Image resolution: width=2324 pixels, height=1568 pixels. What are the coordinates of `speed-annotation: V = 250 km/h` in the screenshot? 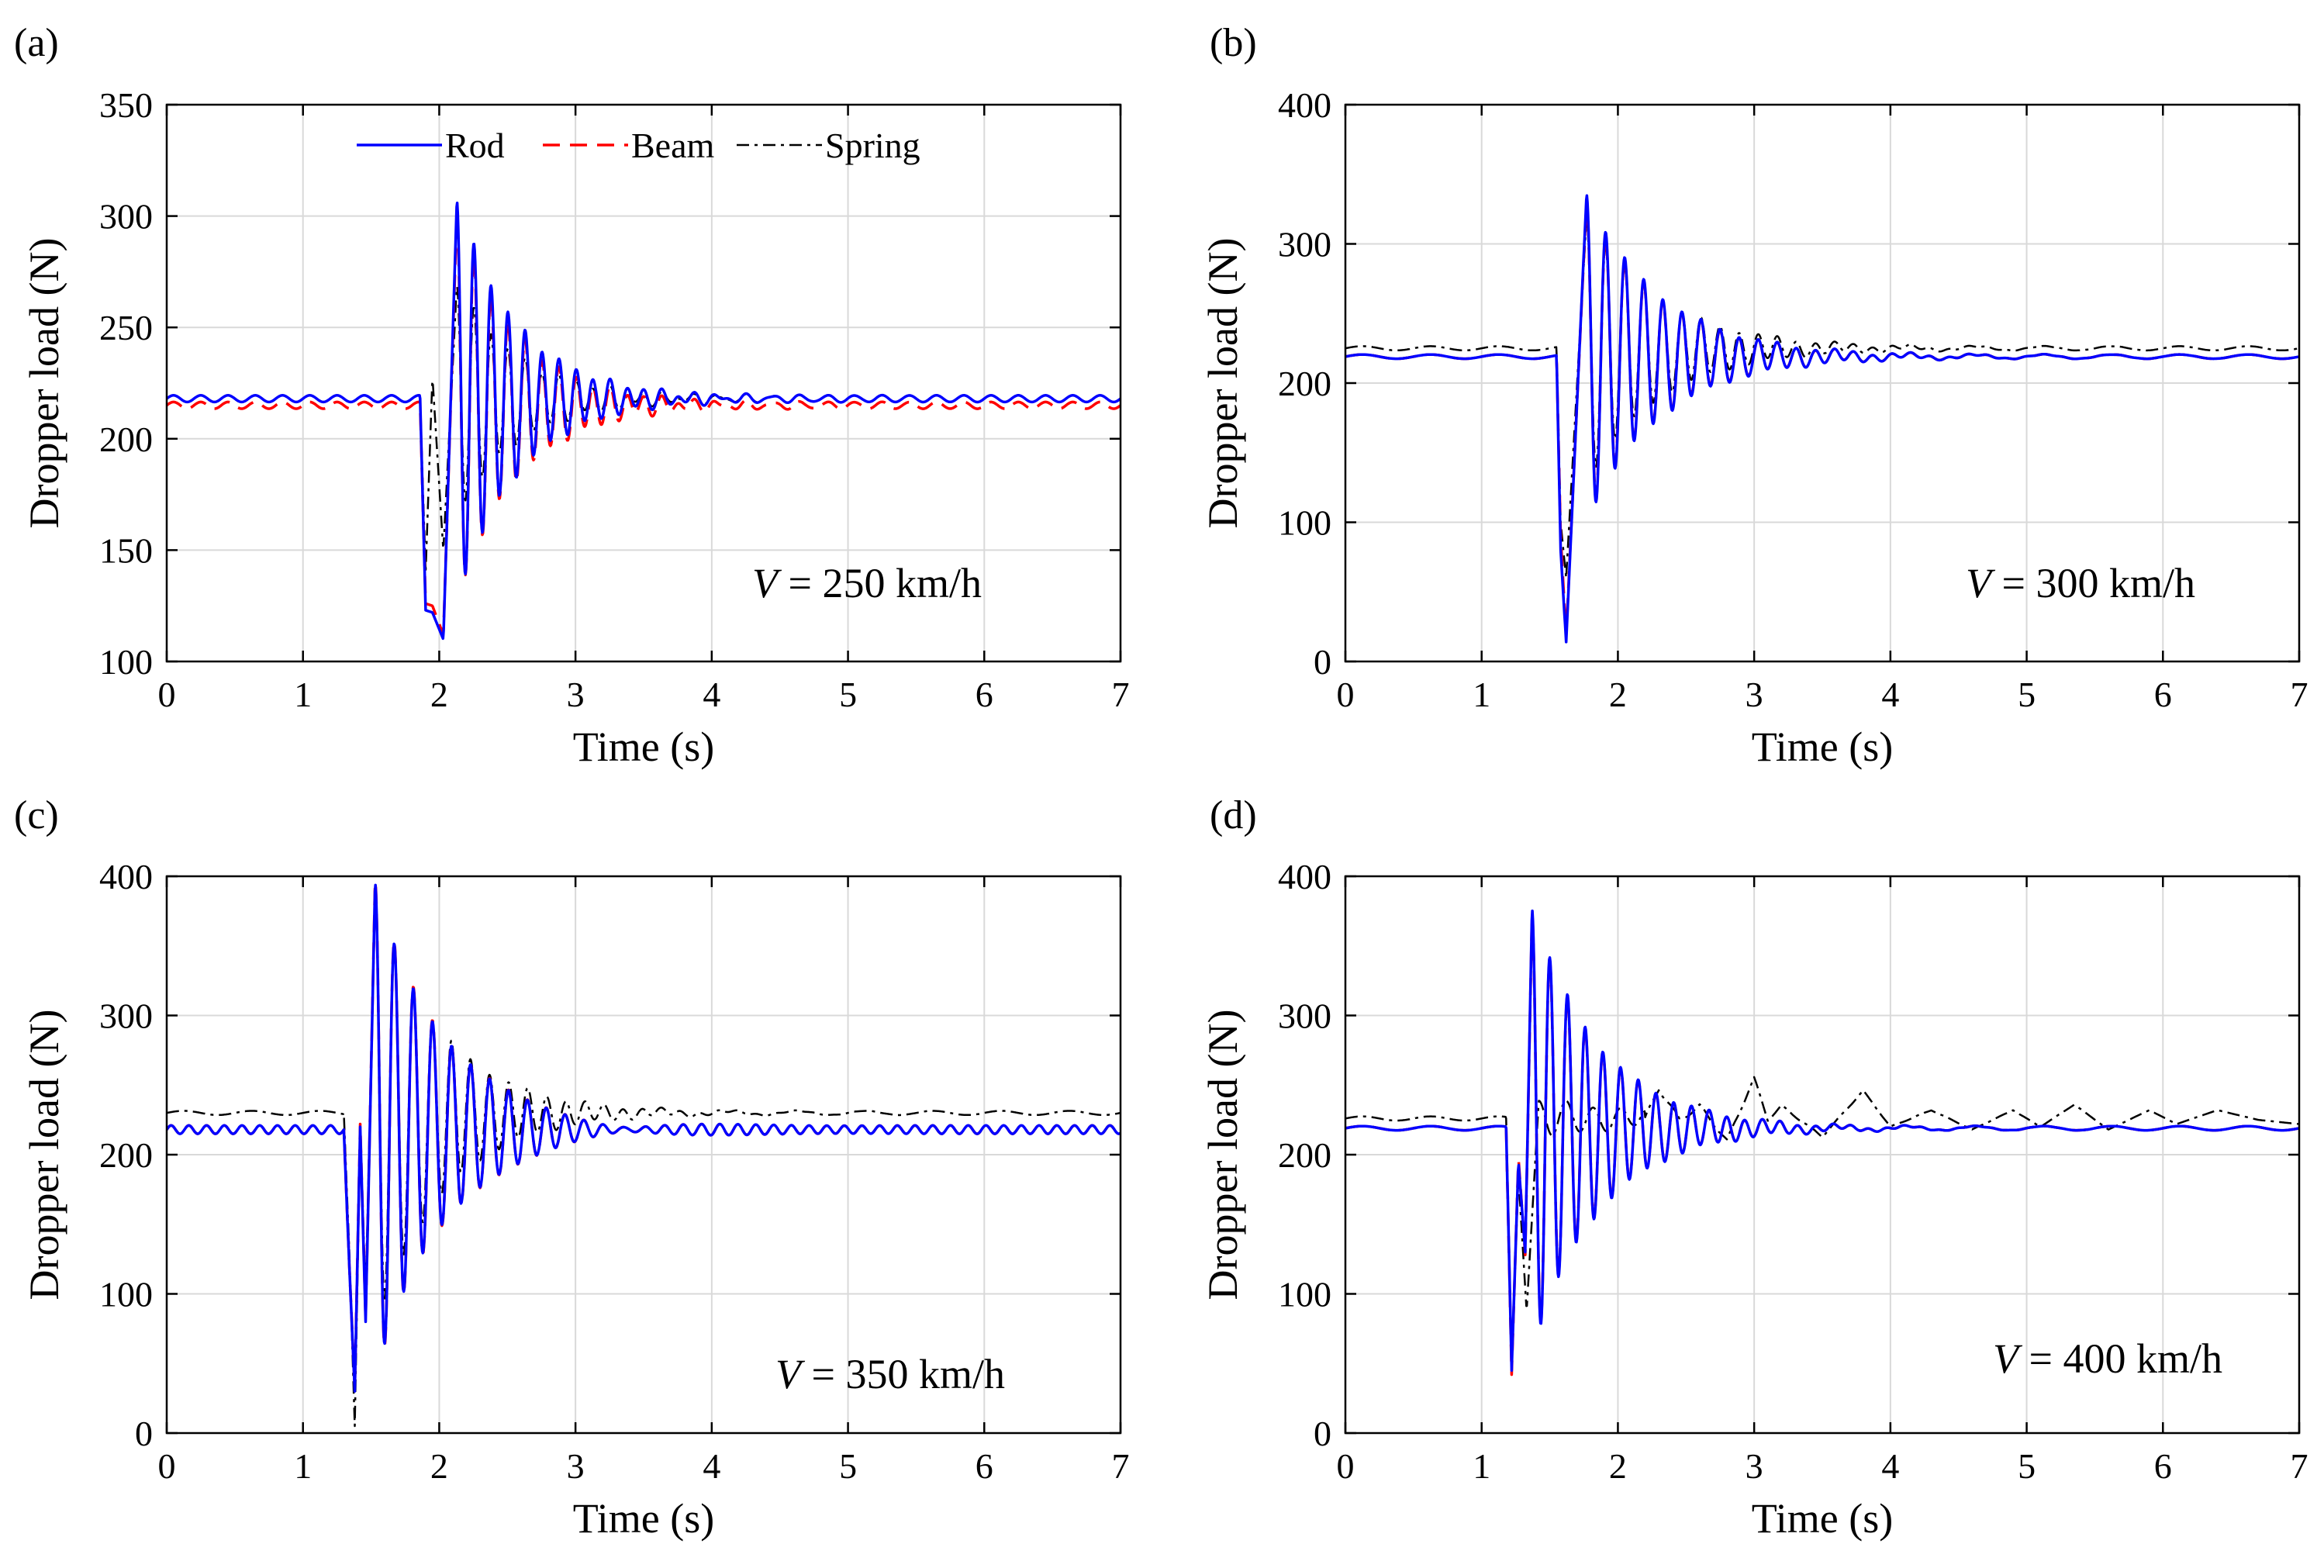 It's located at (867, 583).